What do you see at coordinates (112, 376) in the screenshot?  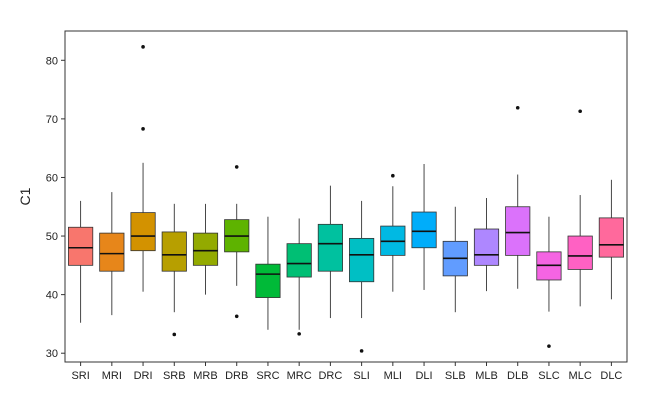 I see `x-tick-label: MRI` at bounding box center [112, 376].